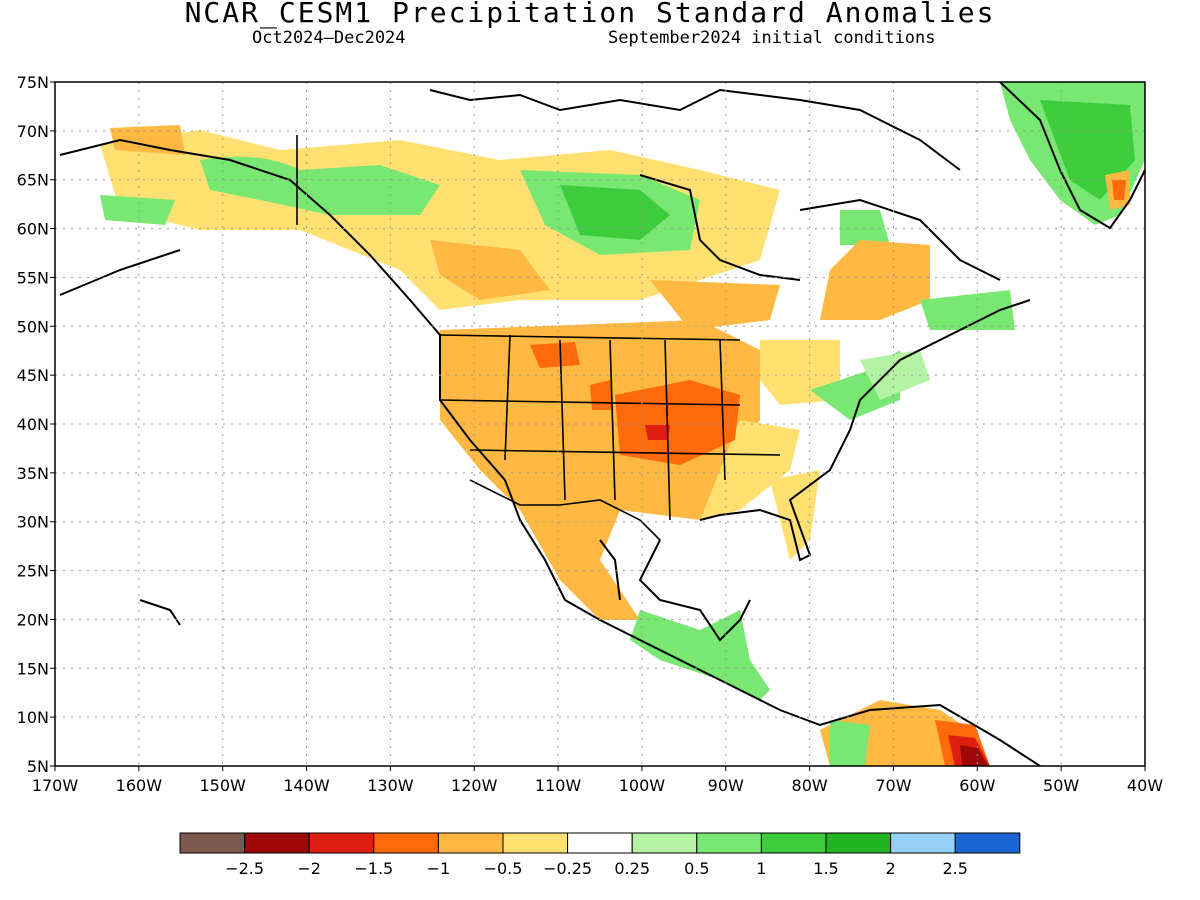  I want to click on lat-tick-label: 25N, so click(33, 571).